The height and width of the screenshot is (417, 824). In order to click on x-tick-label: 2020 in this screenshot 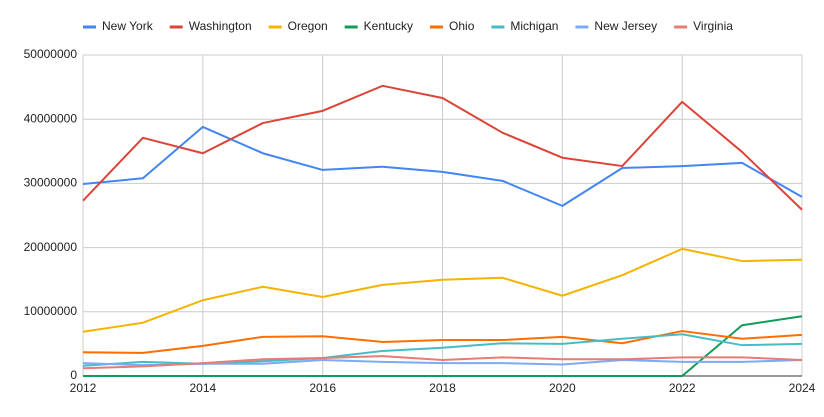, I will do `click(562, 388)`.